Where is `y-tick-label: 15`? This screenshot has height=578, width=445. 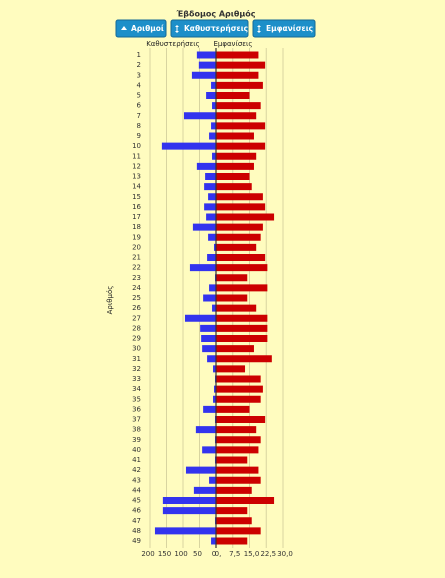 y-tick-label: 15 is located at coordinates (136, 197).